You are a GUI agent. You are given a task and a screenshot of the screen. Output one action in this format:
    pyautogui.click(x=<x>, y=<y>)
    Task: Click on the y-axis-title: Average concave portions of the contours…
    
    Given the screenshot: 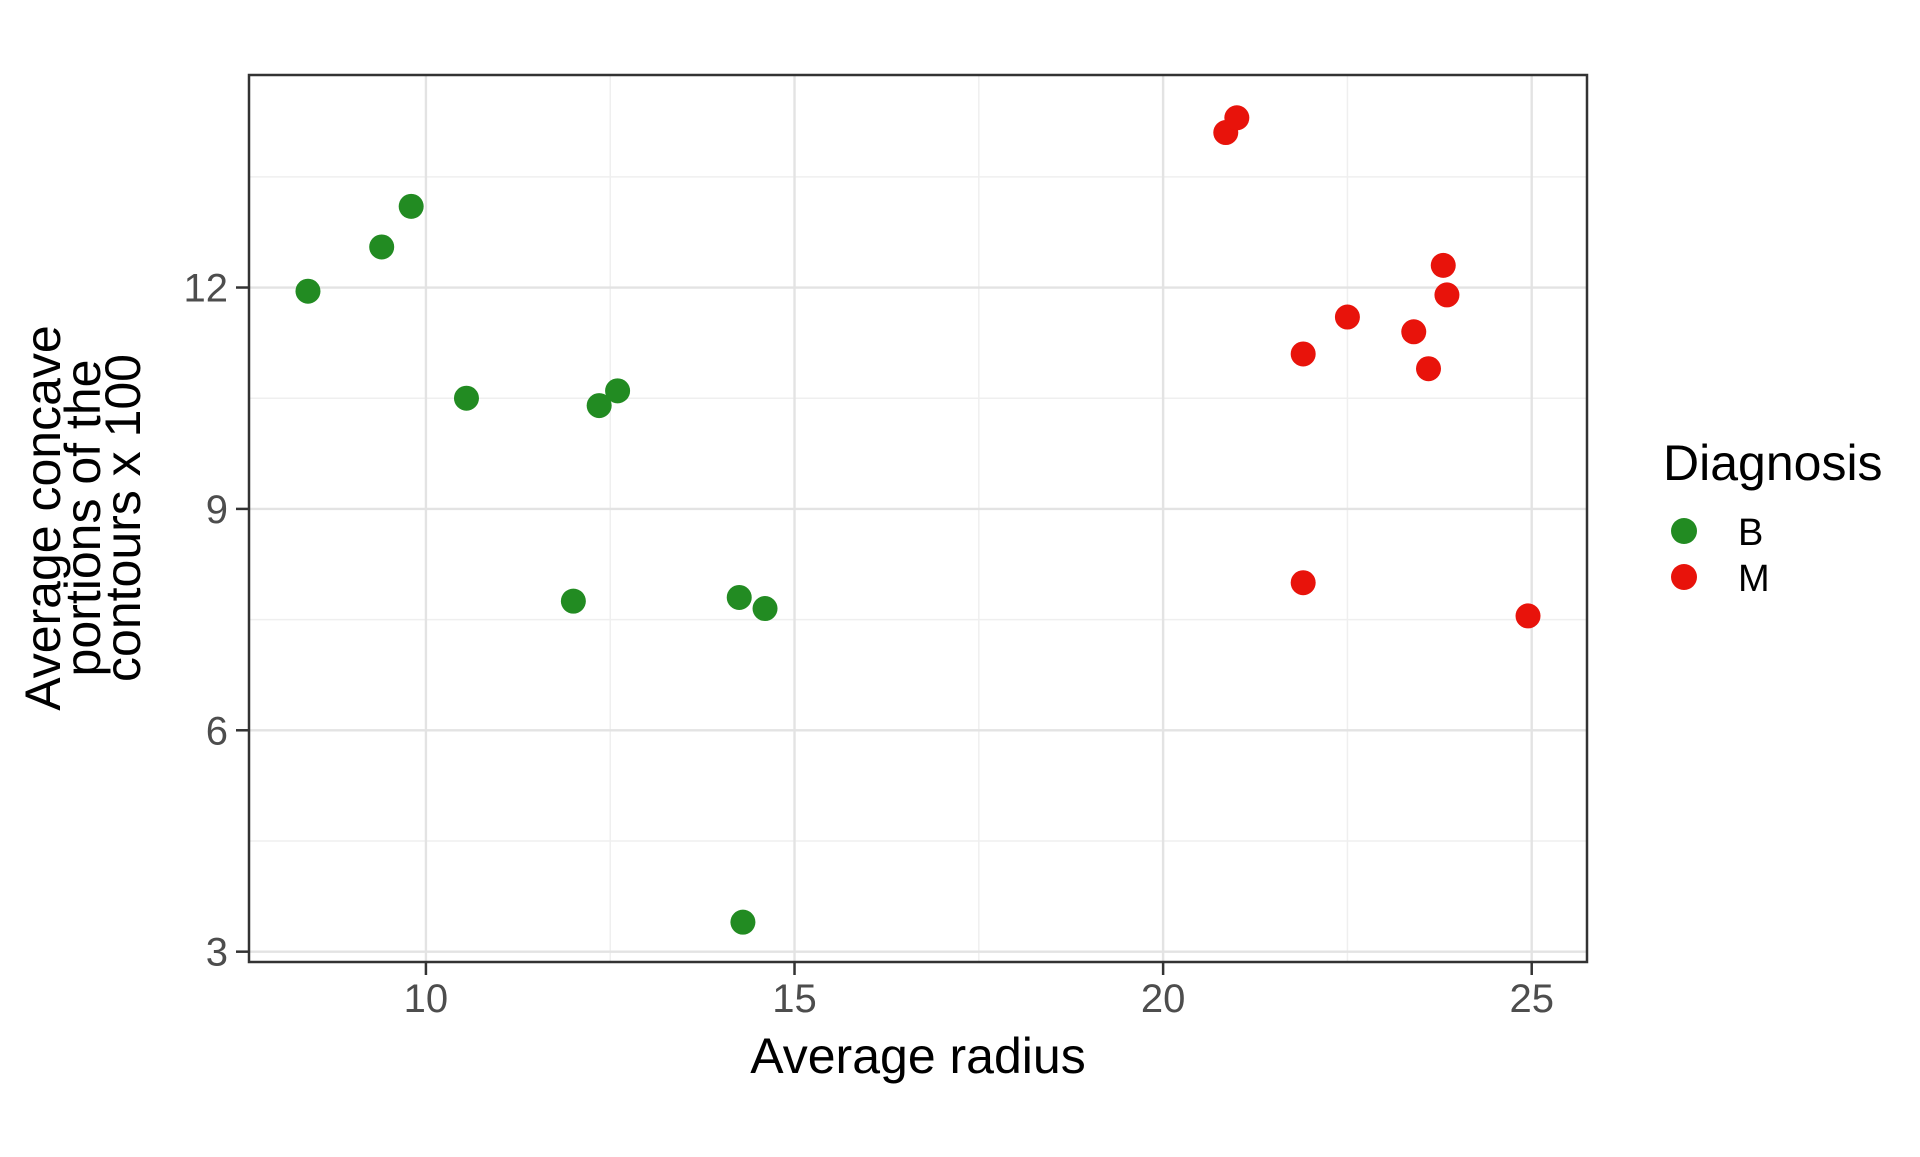 What is the action you would take?
    pyautogui.click(x=83, y=517)
    